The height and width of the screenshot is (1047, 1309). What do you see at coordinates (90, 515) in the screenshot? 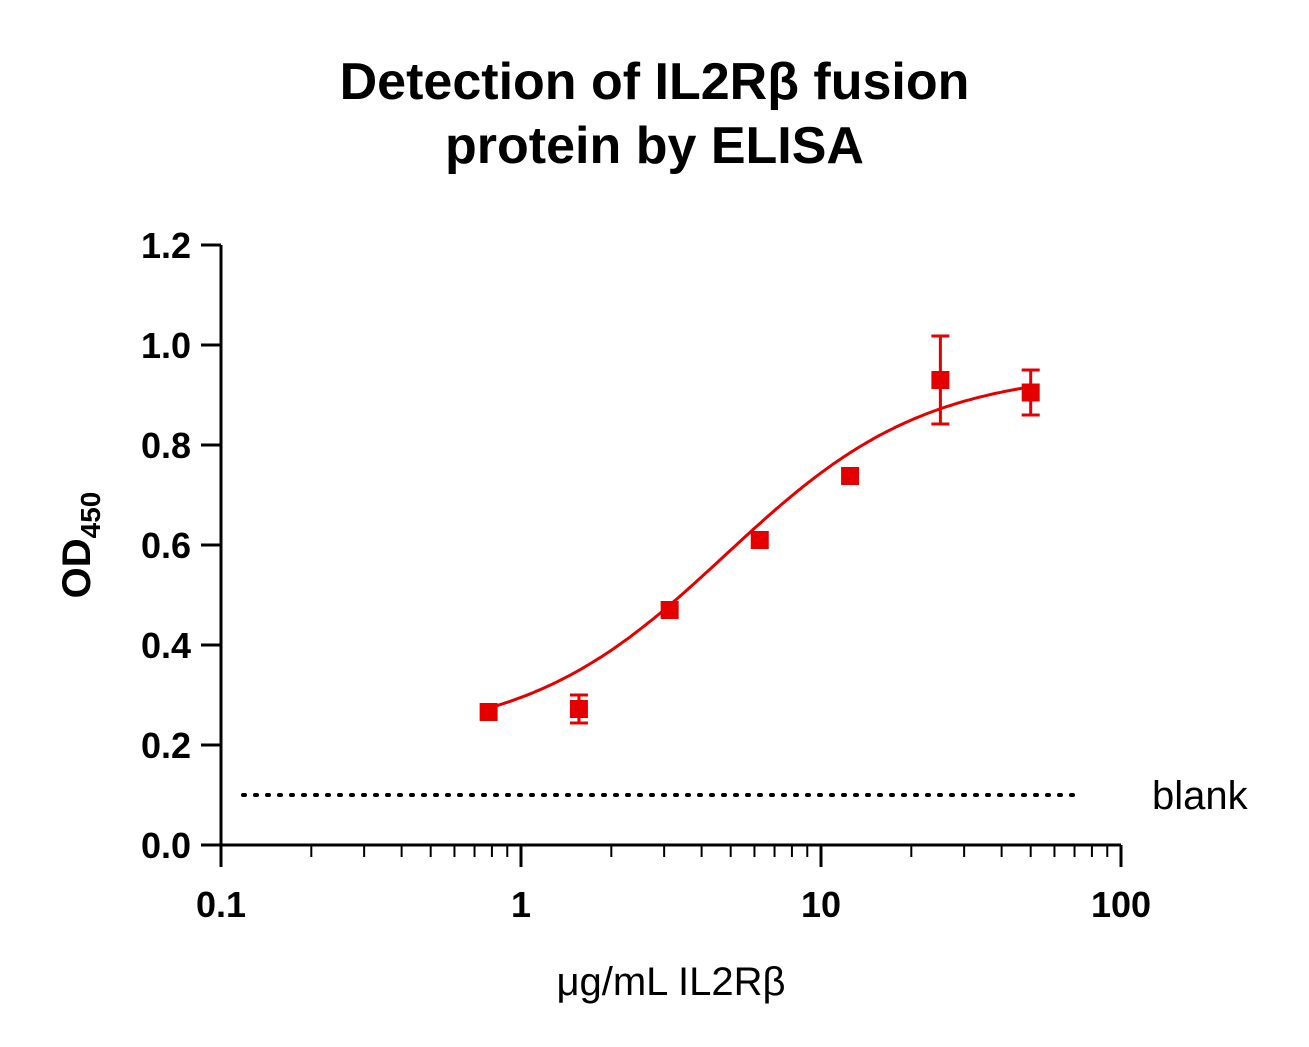
I see `y-axis-label-sub: 450` at bounding box center [90, 515].